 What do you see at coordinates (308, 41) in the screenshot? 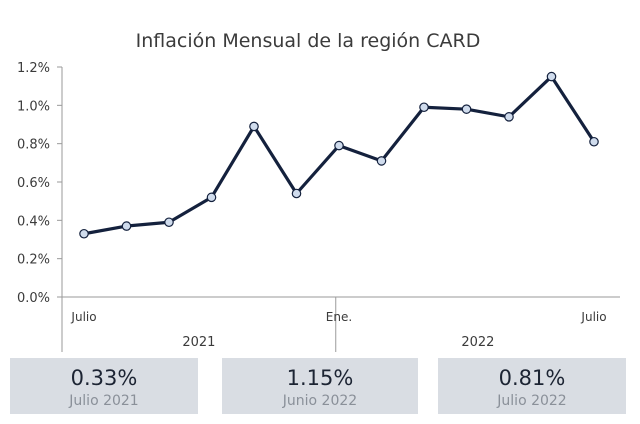
I see `chart-title: Inflación Mensual de la región CARD` at bounding box center [308, 41].